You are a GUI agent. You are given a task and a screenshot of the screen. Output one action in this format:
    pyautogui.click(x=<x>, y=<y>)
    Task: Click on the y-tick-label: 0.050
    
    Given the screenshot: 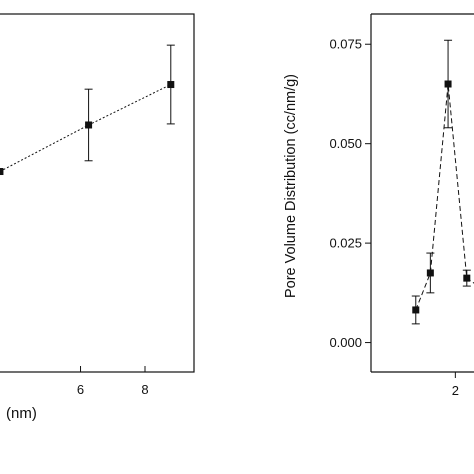 What is the action you would take?
    pyautogui.click(x=345, y=143)
    